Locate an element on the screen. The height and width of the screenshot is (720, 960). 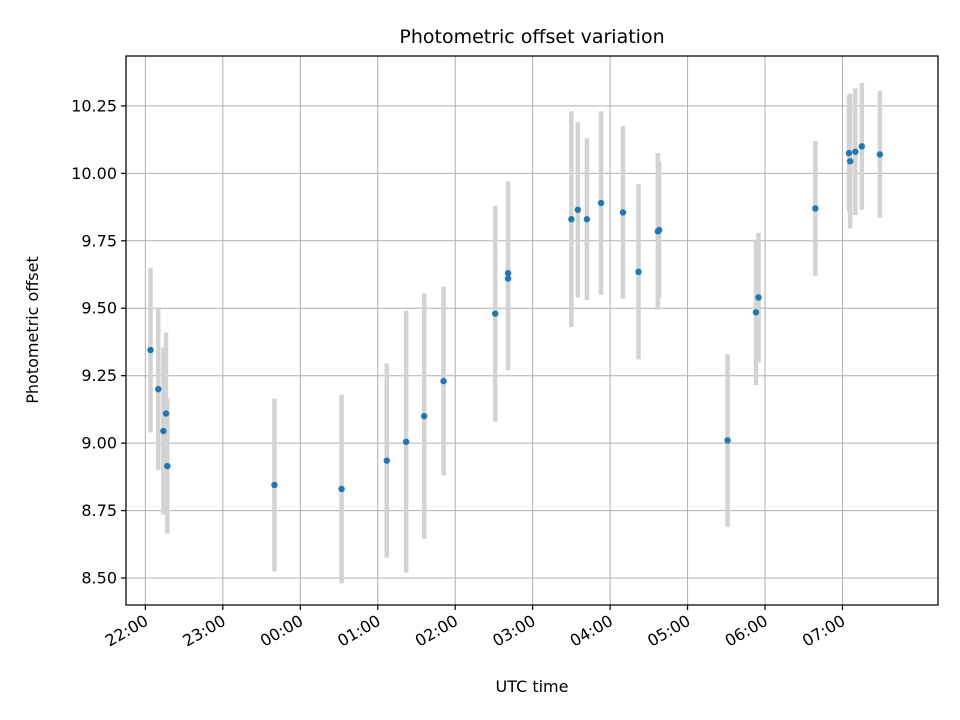
y-tick-label: 9.75 is located at coordinates (99, 240).